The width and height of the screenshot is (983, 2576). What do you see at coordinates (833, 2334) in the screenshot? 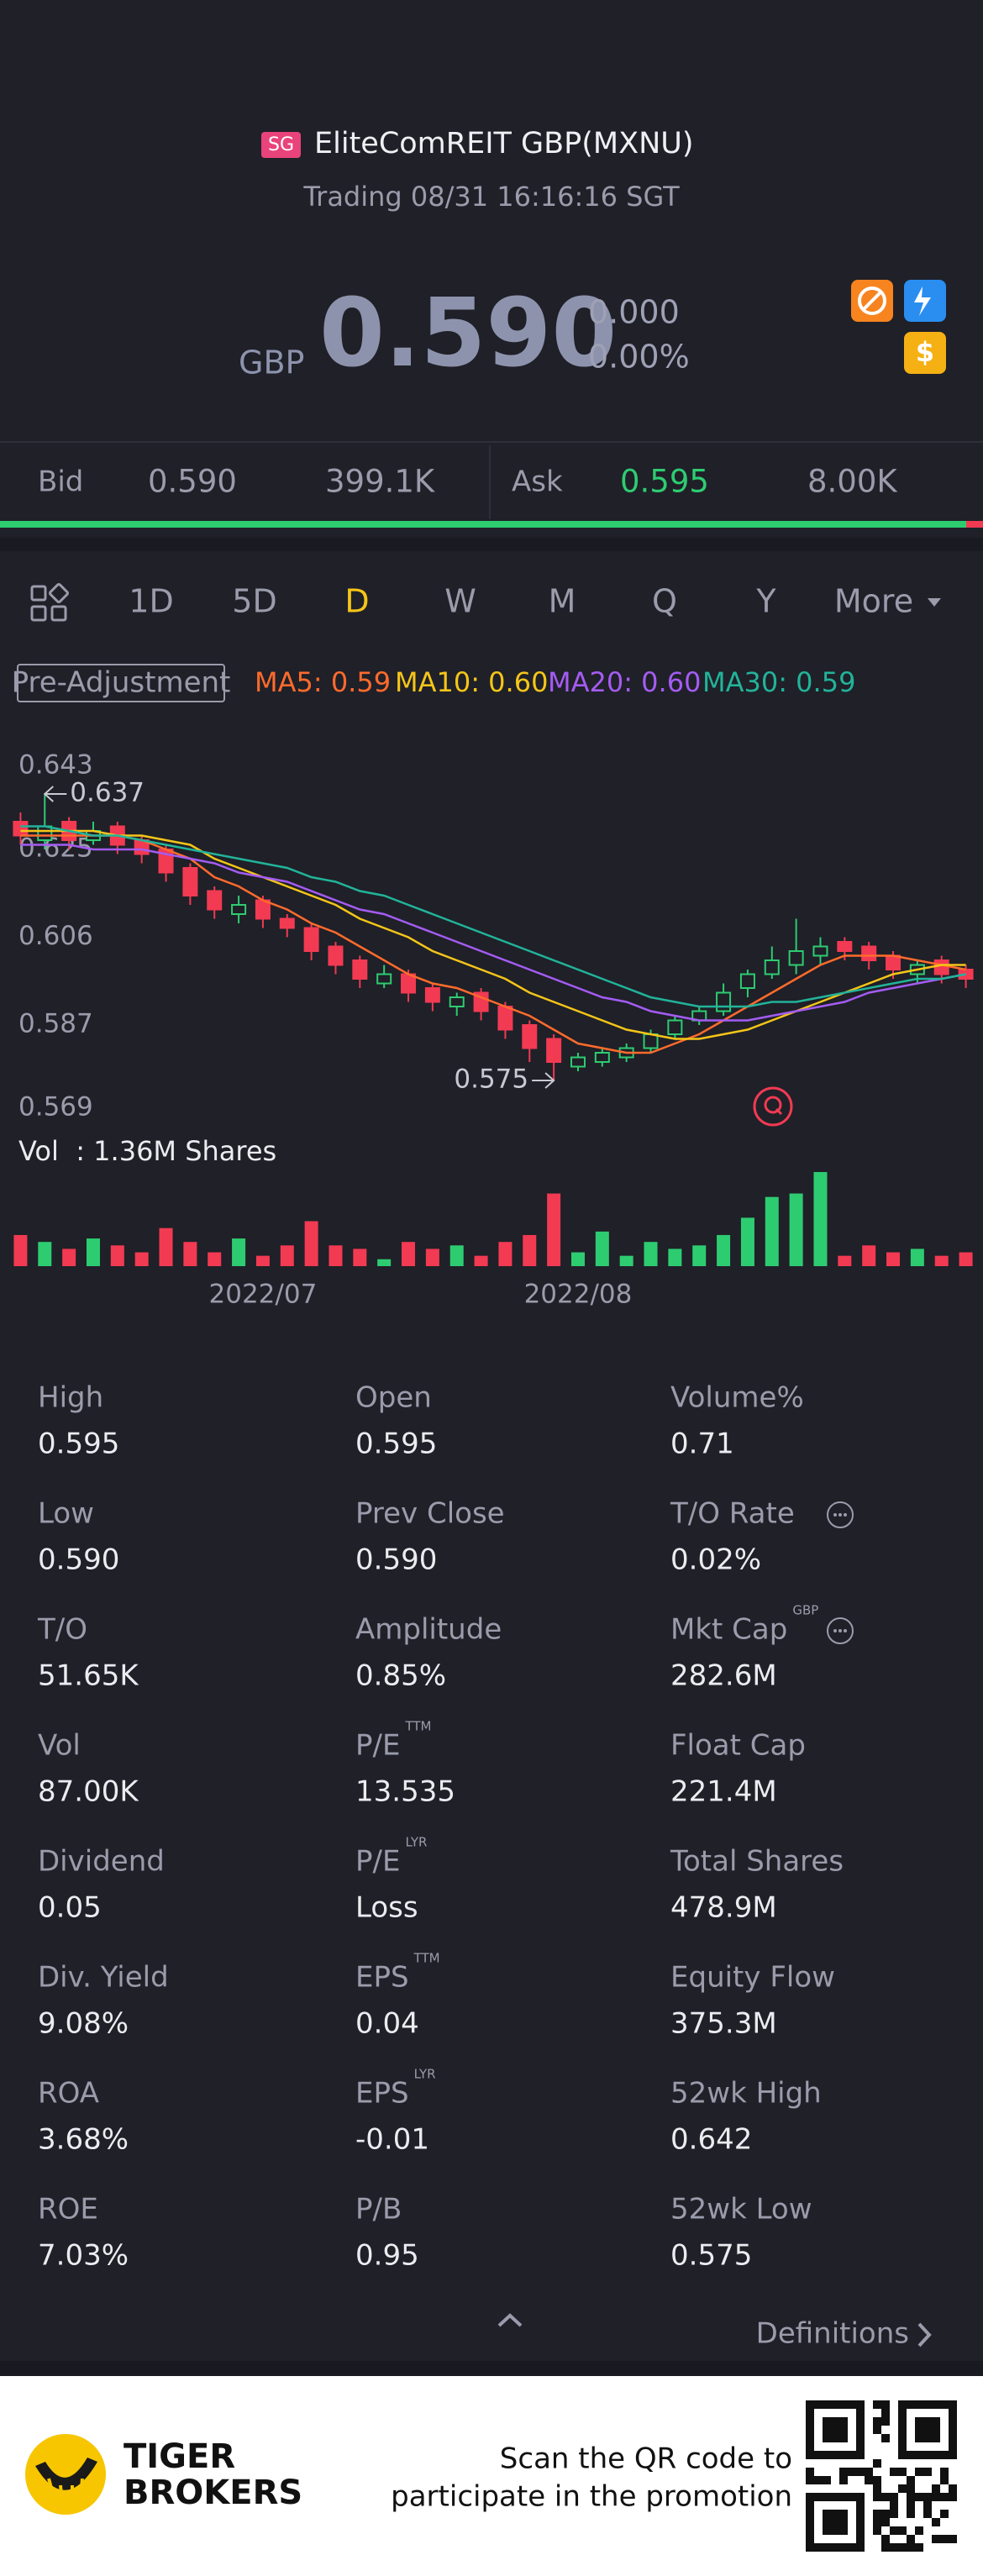
I see `definitions-link: Definitions` at bounding box center [833, 2334].